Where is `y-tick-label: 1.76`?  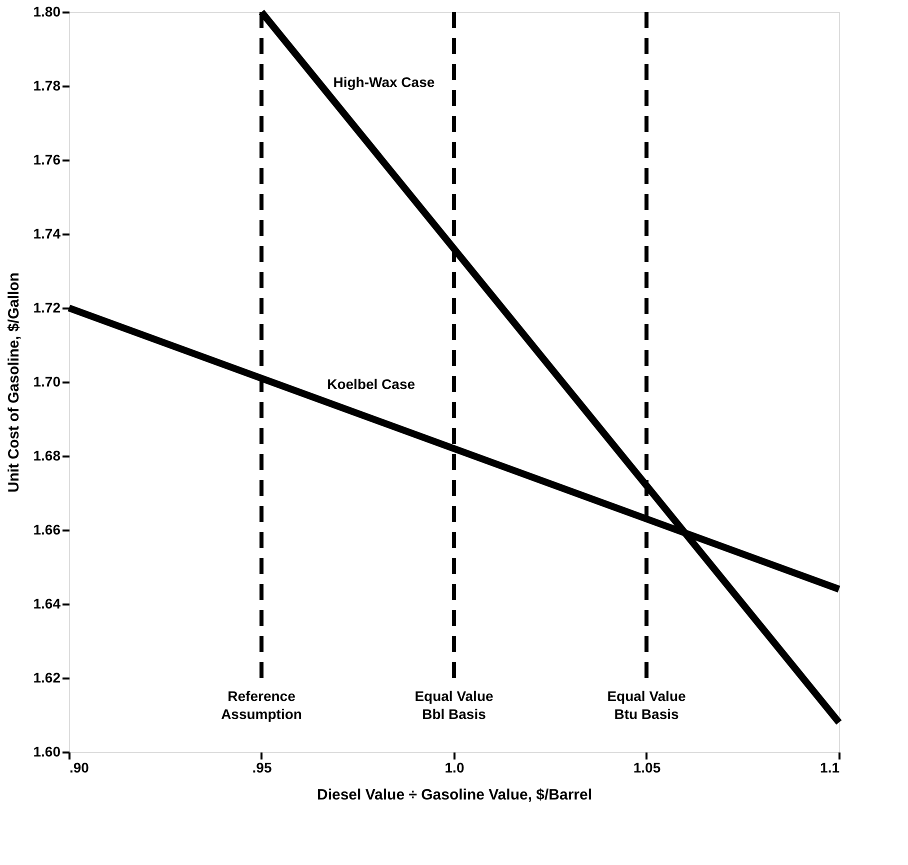
y-tick-label: 1.76 is located at coordinates (47, 160).